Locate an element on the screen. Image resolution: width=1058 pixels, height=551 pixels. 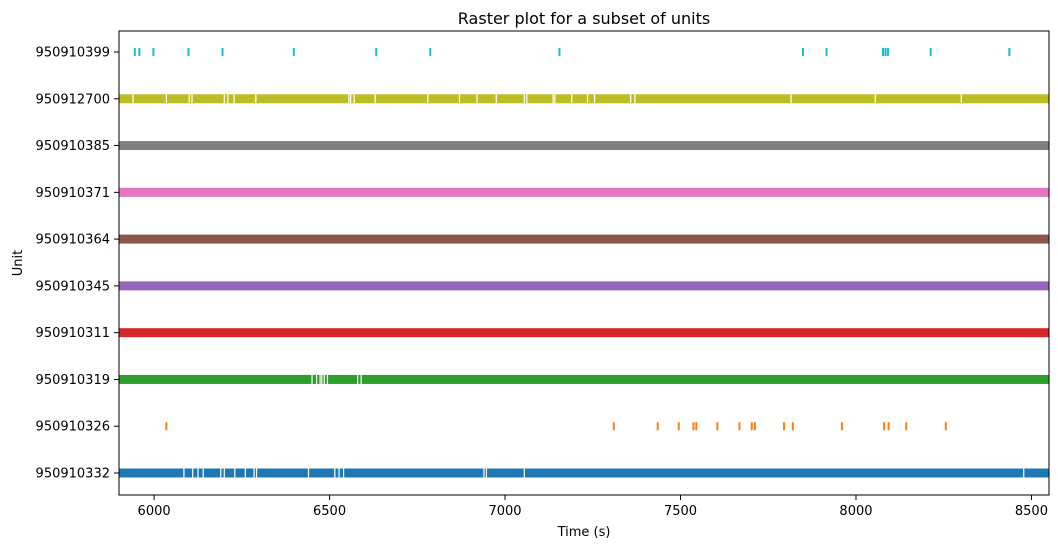
y-tick-label: 950910326 is located at coordinates (73, 427).